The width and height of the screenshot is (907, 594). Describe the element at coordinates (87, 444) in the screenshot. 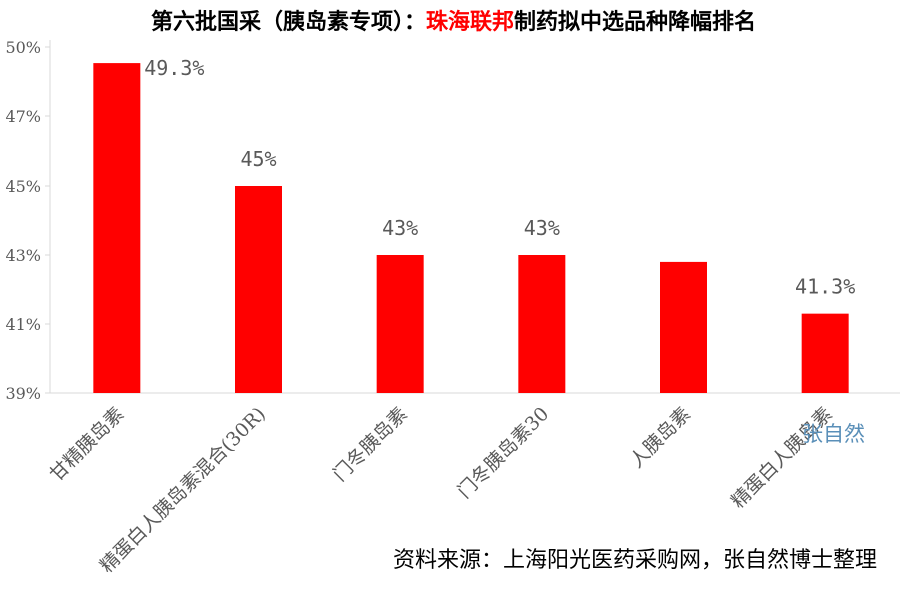

I see `x-tick-label: 甘精胰岛素` at that location.